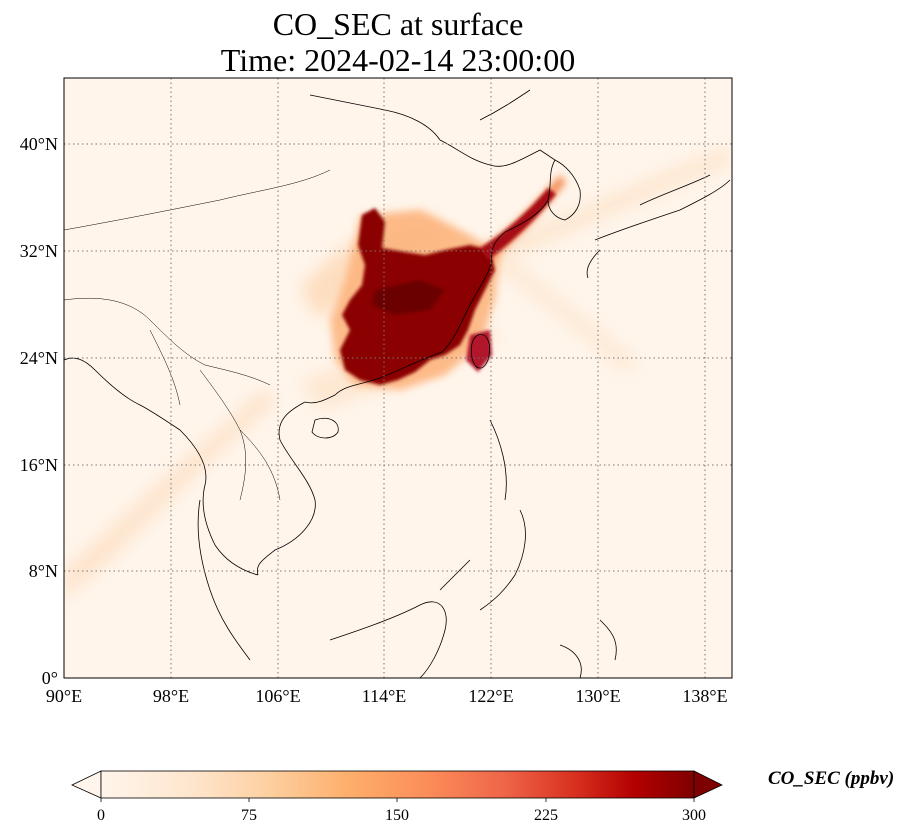 The image size is (916, 836). Describe the element at coordinates (249, 815) in the screenshot. I see `colorbar-tick-label: 75` at that location.